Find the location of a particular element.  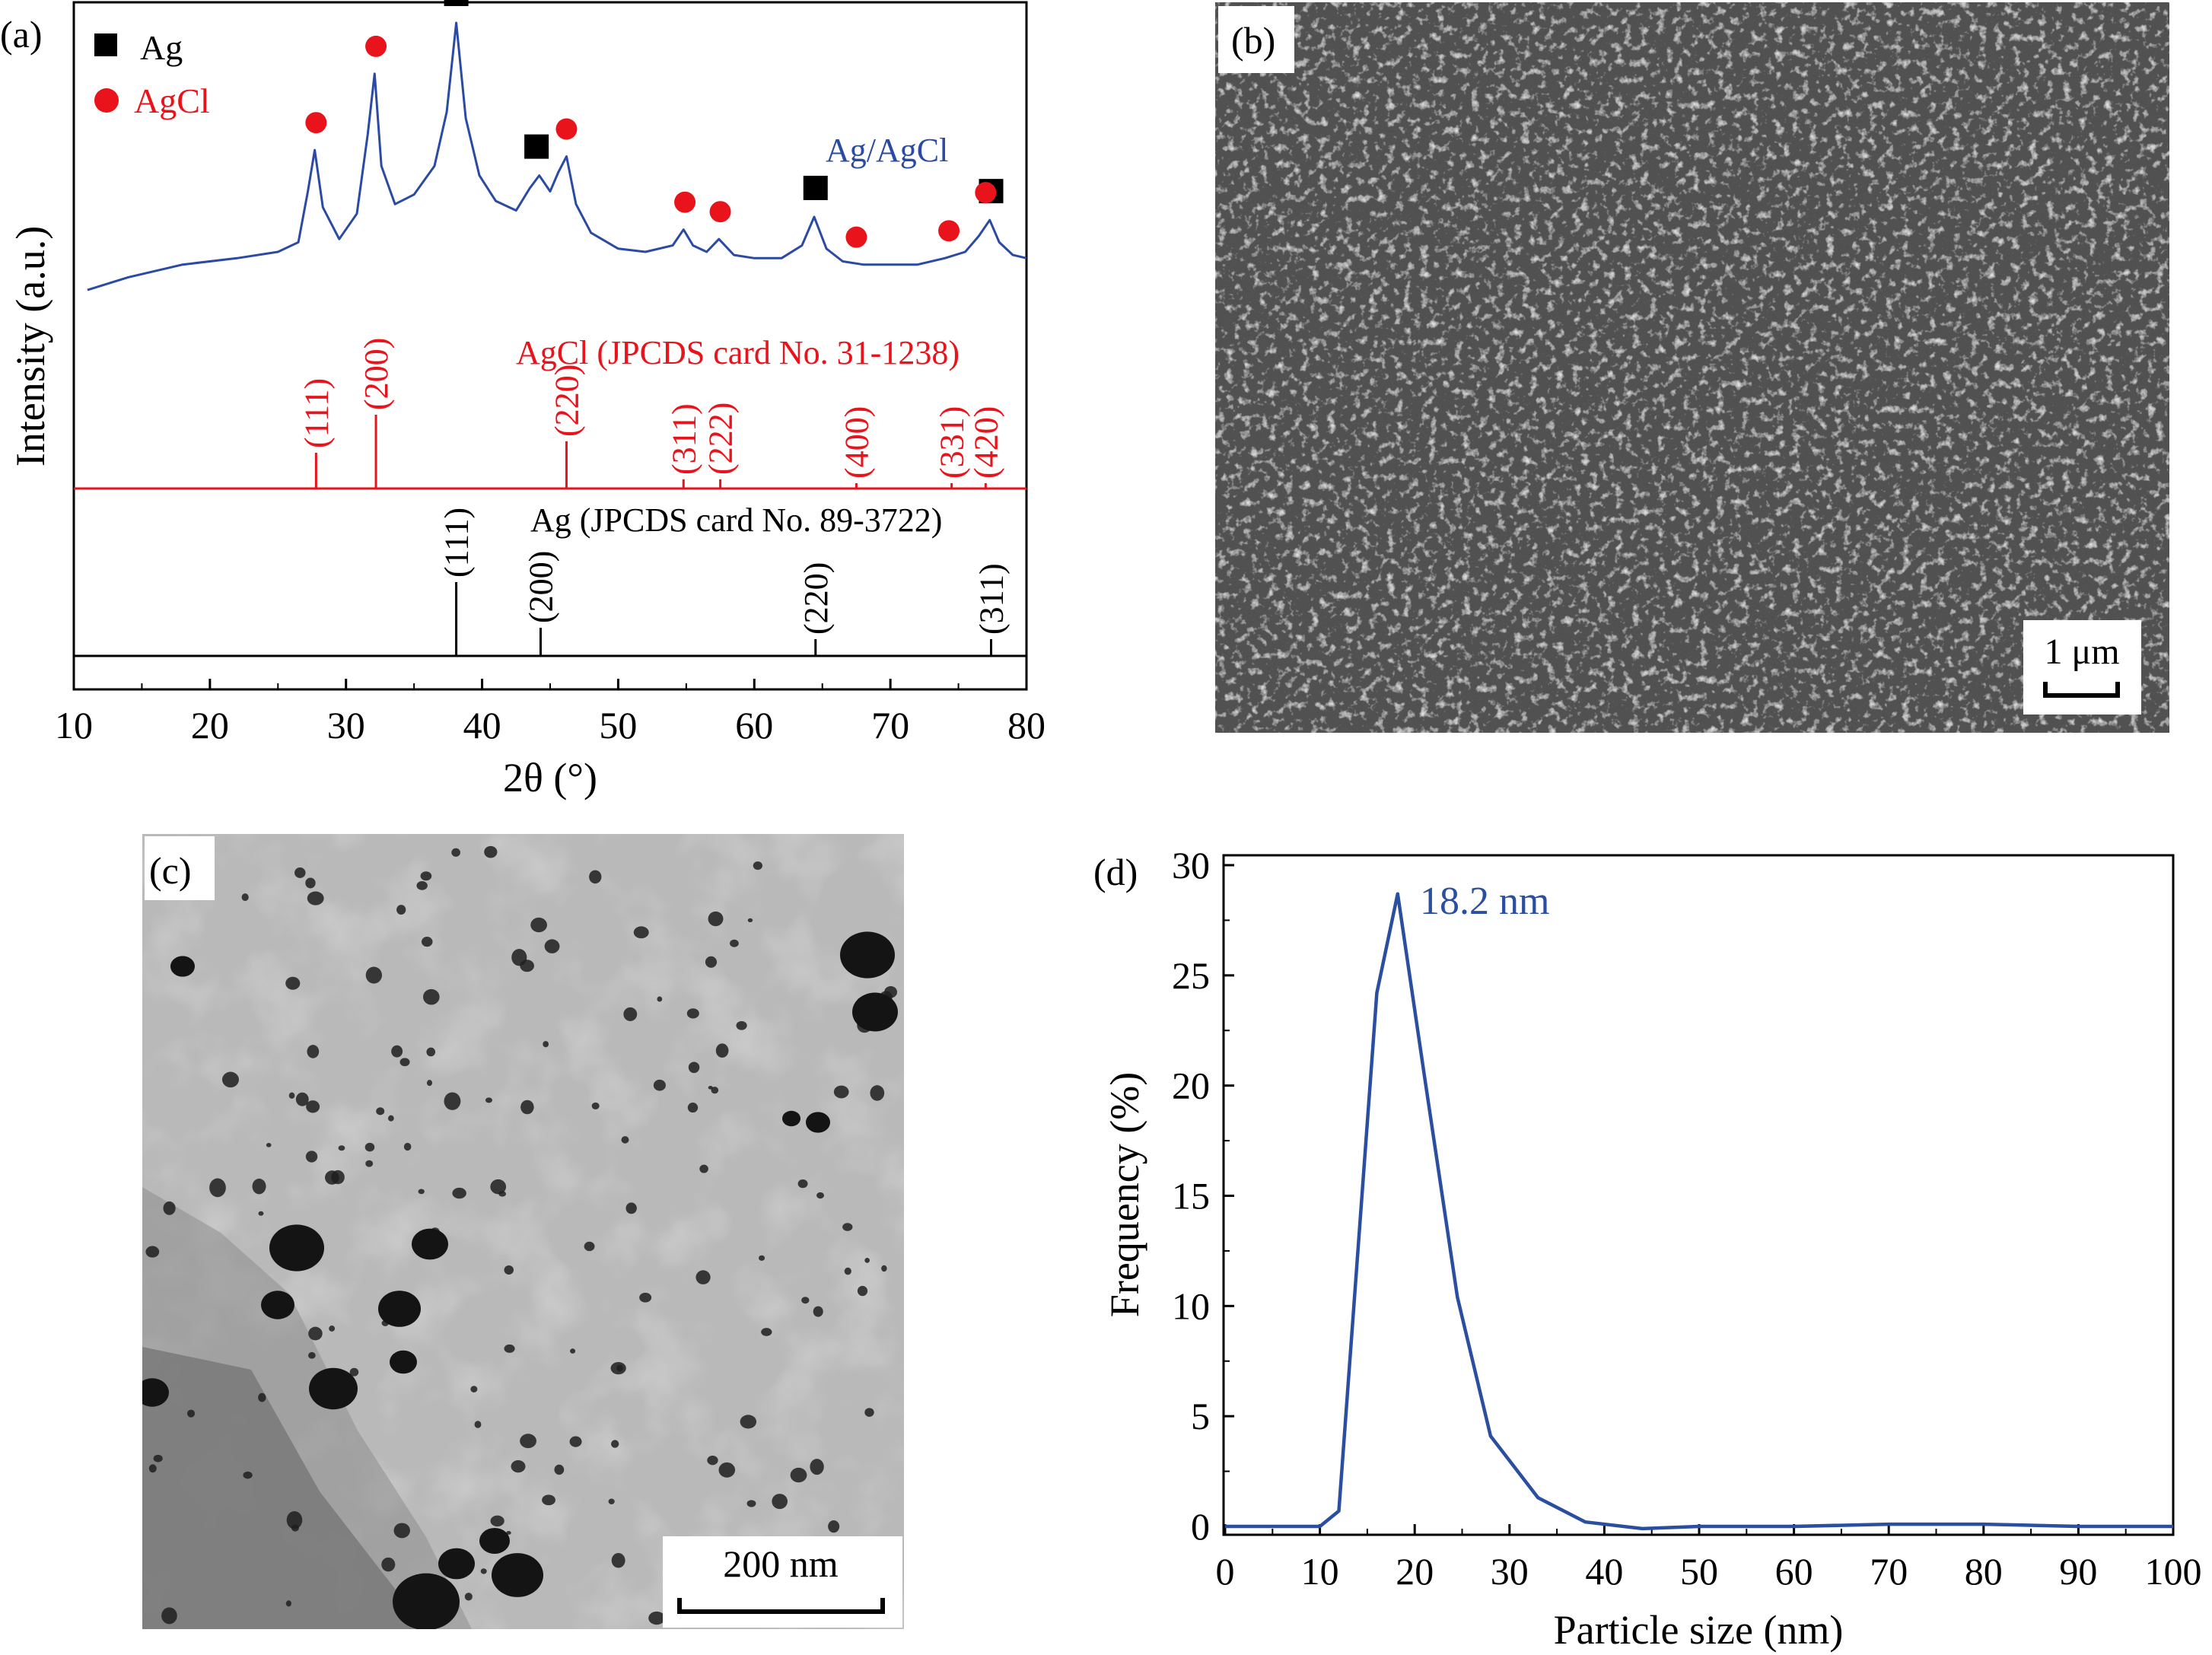

ag-hkl-label: (200) is located at coordinates (540, 587).